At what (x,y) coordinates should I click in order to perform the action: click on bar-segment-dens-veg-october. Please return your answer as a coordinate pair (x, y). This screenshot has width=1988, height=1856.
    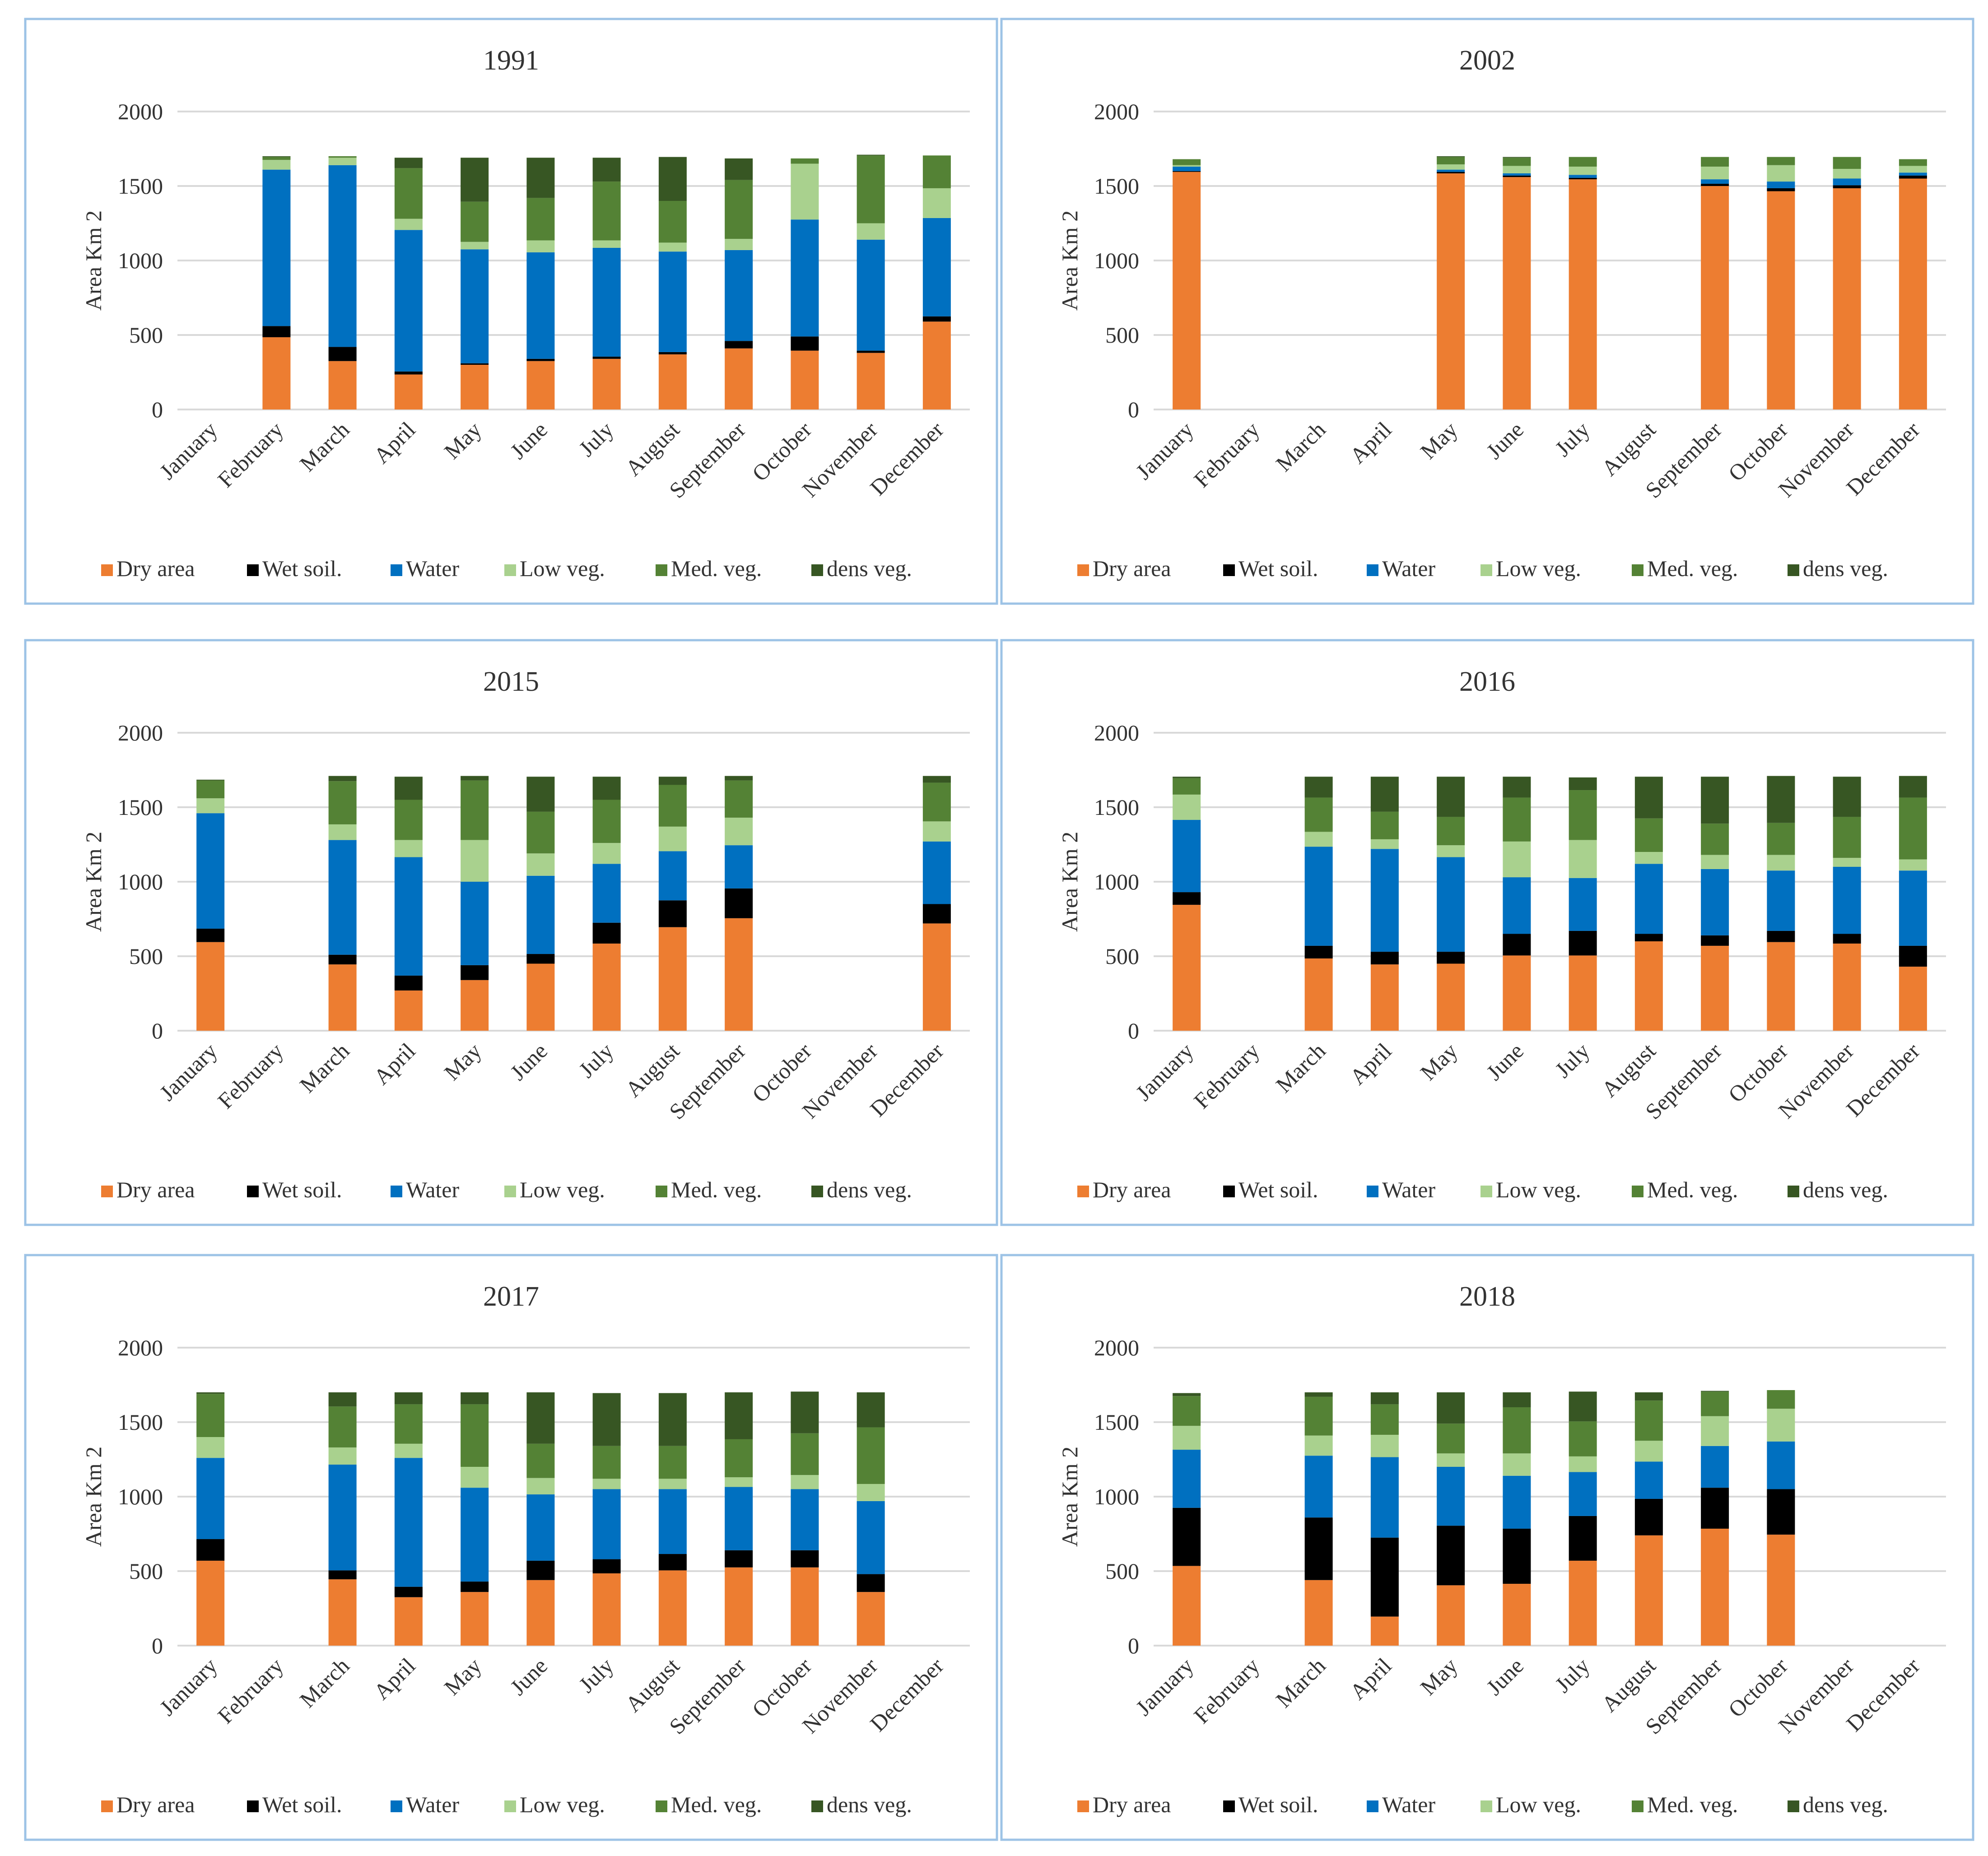
    Looking at the image, I should click on (1781, 799).